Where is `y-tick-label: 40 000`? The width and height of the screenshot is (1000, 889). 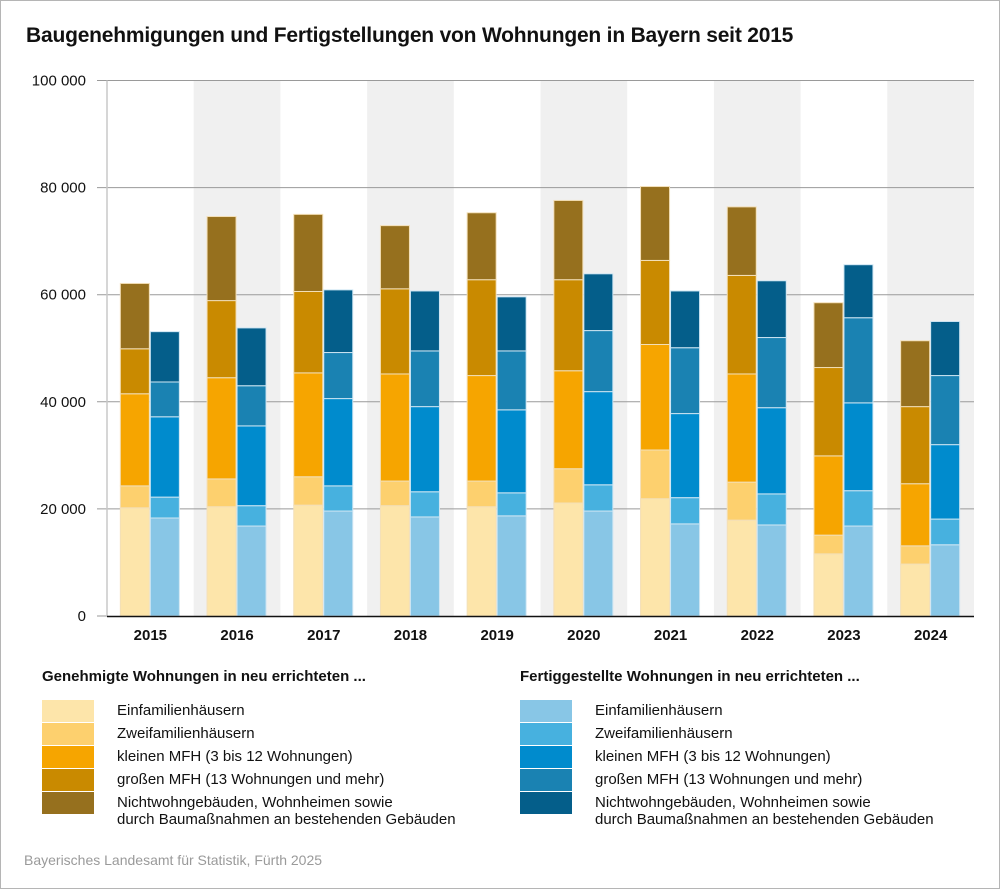 y-tick-label: 40 000 is located at coordinates (63, 402).